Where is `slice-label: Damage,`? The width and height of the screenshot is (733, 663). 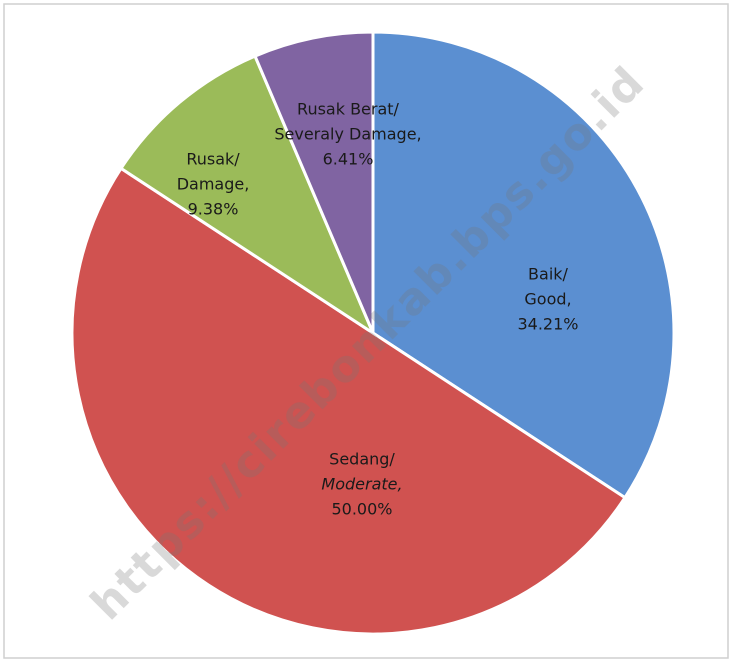
slice-label: Damage, is located at coordinates (213, 184).